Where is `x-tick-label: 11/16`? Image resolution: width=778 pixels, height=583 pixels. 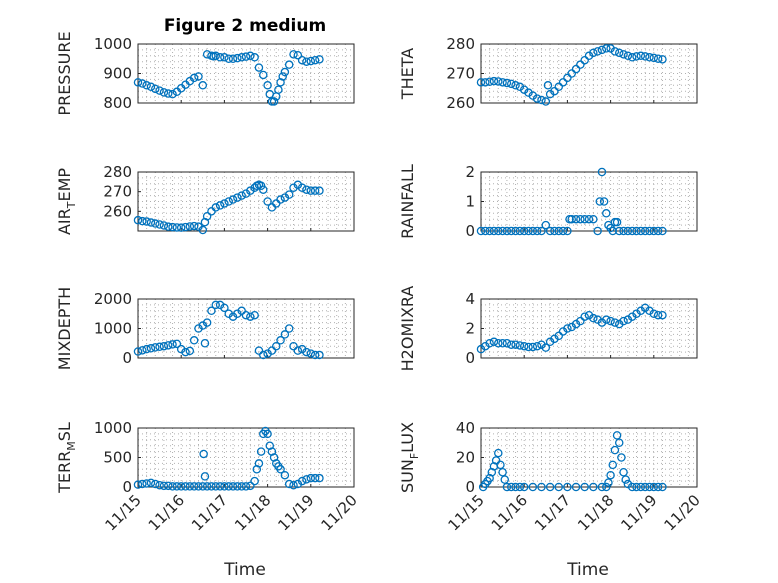 x-tick-label: 11/16 is located at coordinates (509, 512).